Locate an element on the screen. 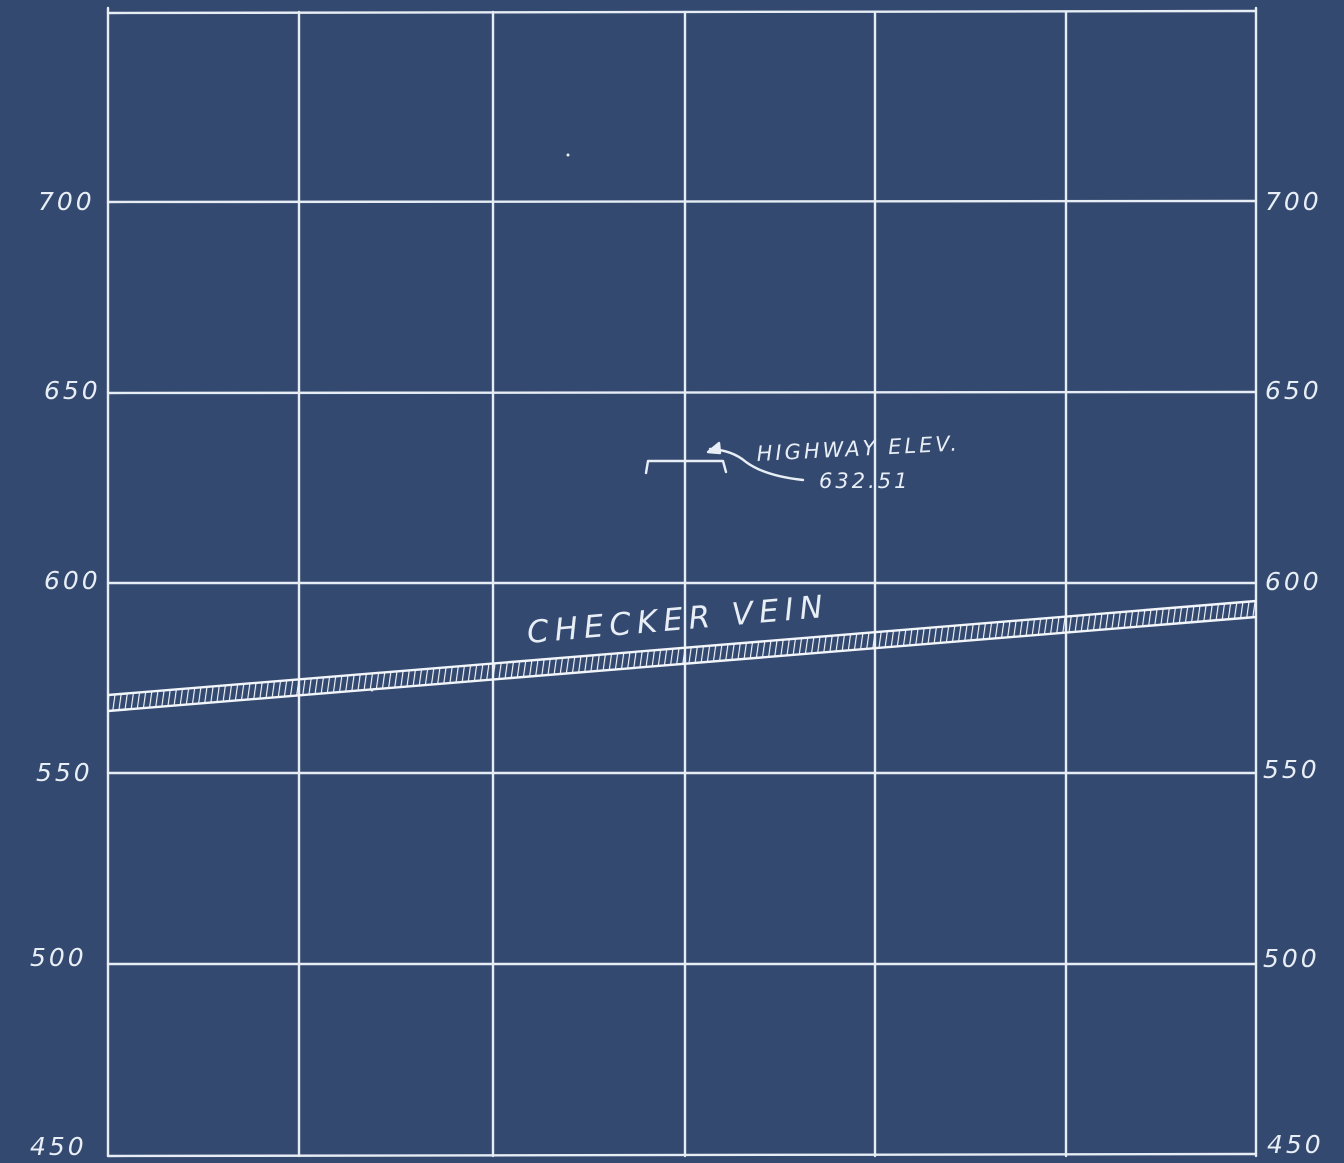 The image size is (1344, 1163). right-axis-label-650: 650 is located at coordinates (1293, 390).